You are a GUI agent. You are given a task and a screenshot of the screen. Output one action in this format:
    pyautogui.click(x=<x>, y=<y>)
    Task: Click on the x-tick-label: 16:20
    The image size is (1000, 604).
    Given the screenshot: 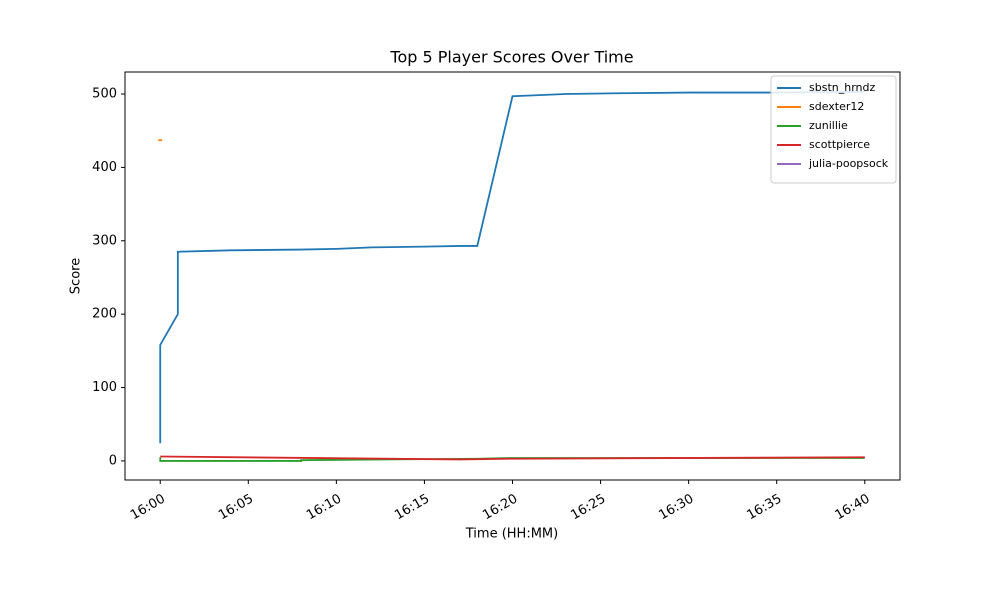 What is the action you would take?
    pyautogui.click(x=500, y=508)
    